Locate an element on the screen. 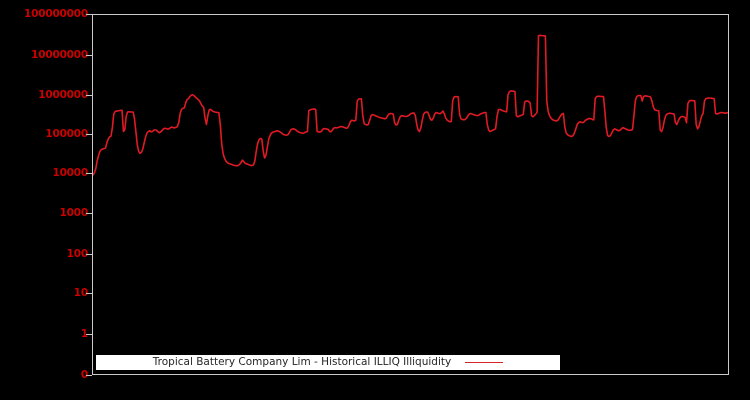 The width and height of the screenshot is (750, 400). legend-line-sample is located at coordinates (484, 362).